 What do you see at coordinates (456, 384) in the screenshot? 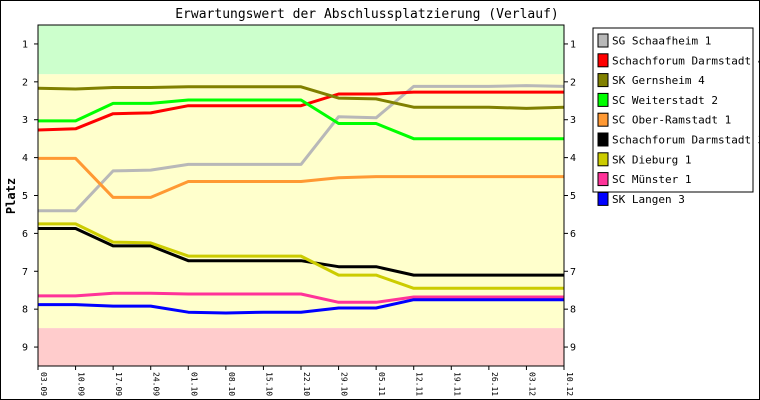
I see `x-tick-label-11: 19.11` at bounding box center [456, 384].